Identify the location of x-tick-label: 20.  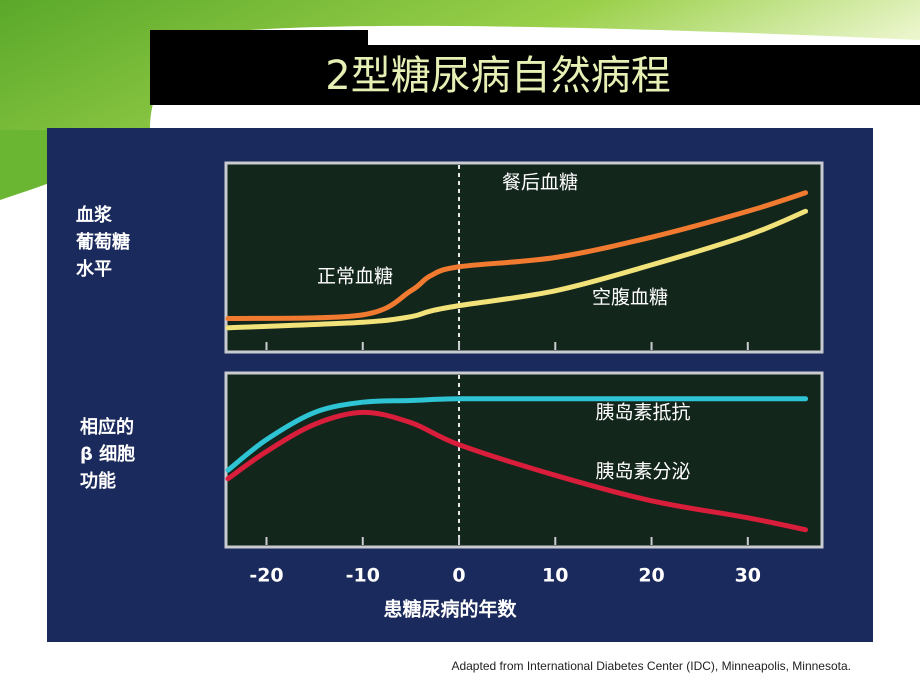
(651, 576).